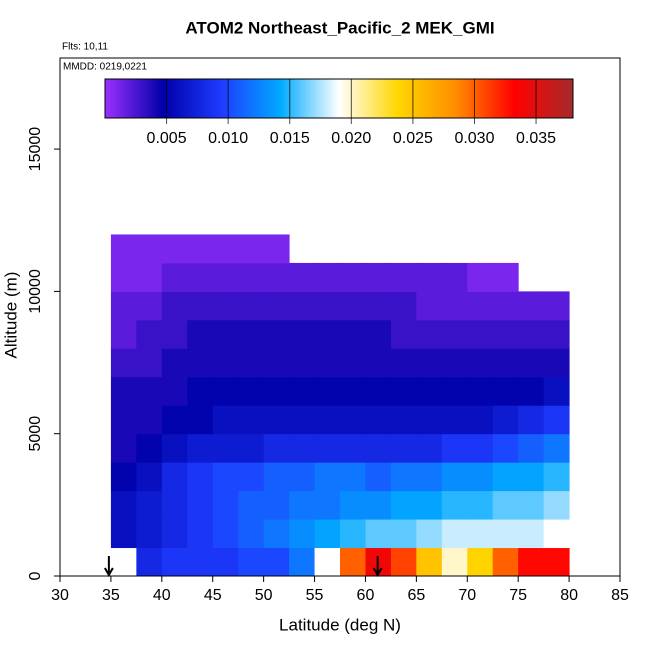 This screenshot has width=650, height=655. What do you see at coordinates (264, 595) in the screenshot?
I see `x-tick-label: 50` at bounding box center [264, 595].